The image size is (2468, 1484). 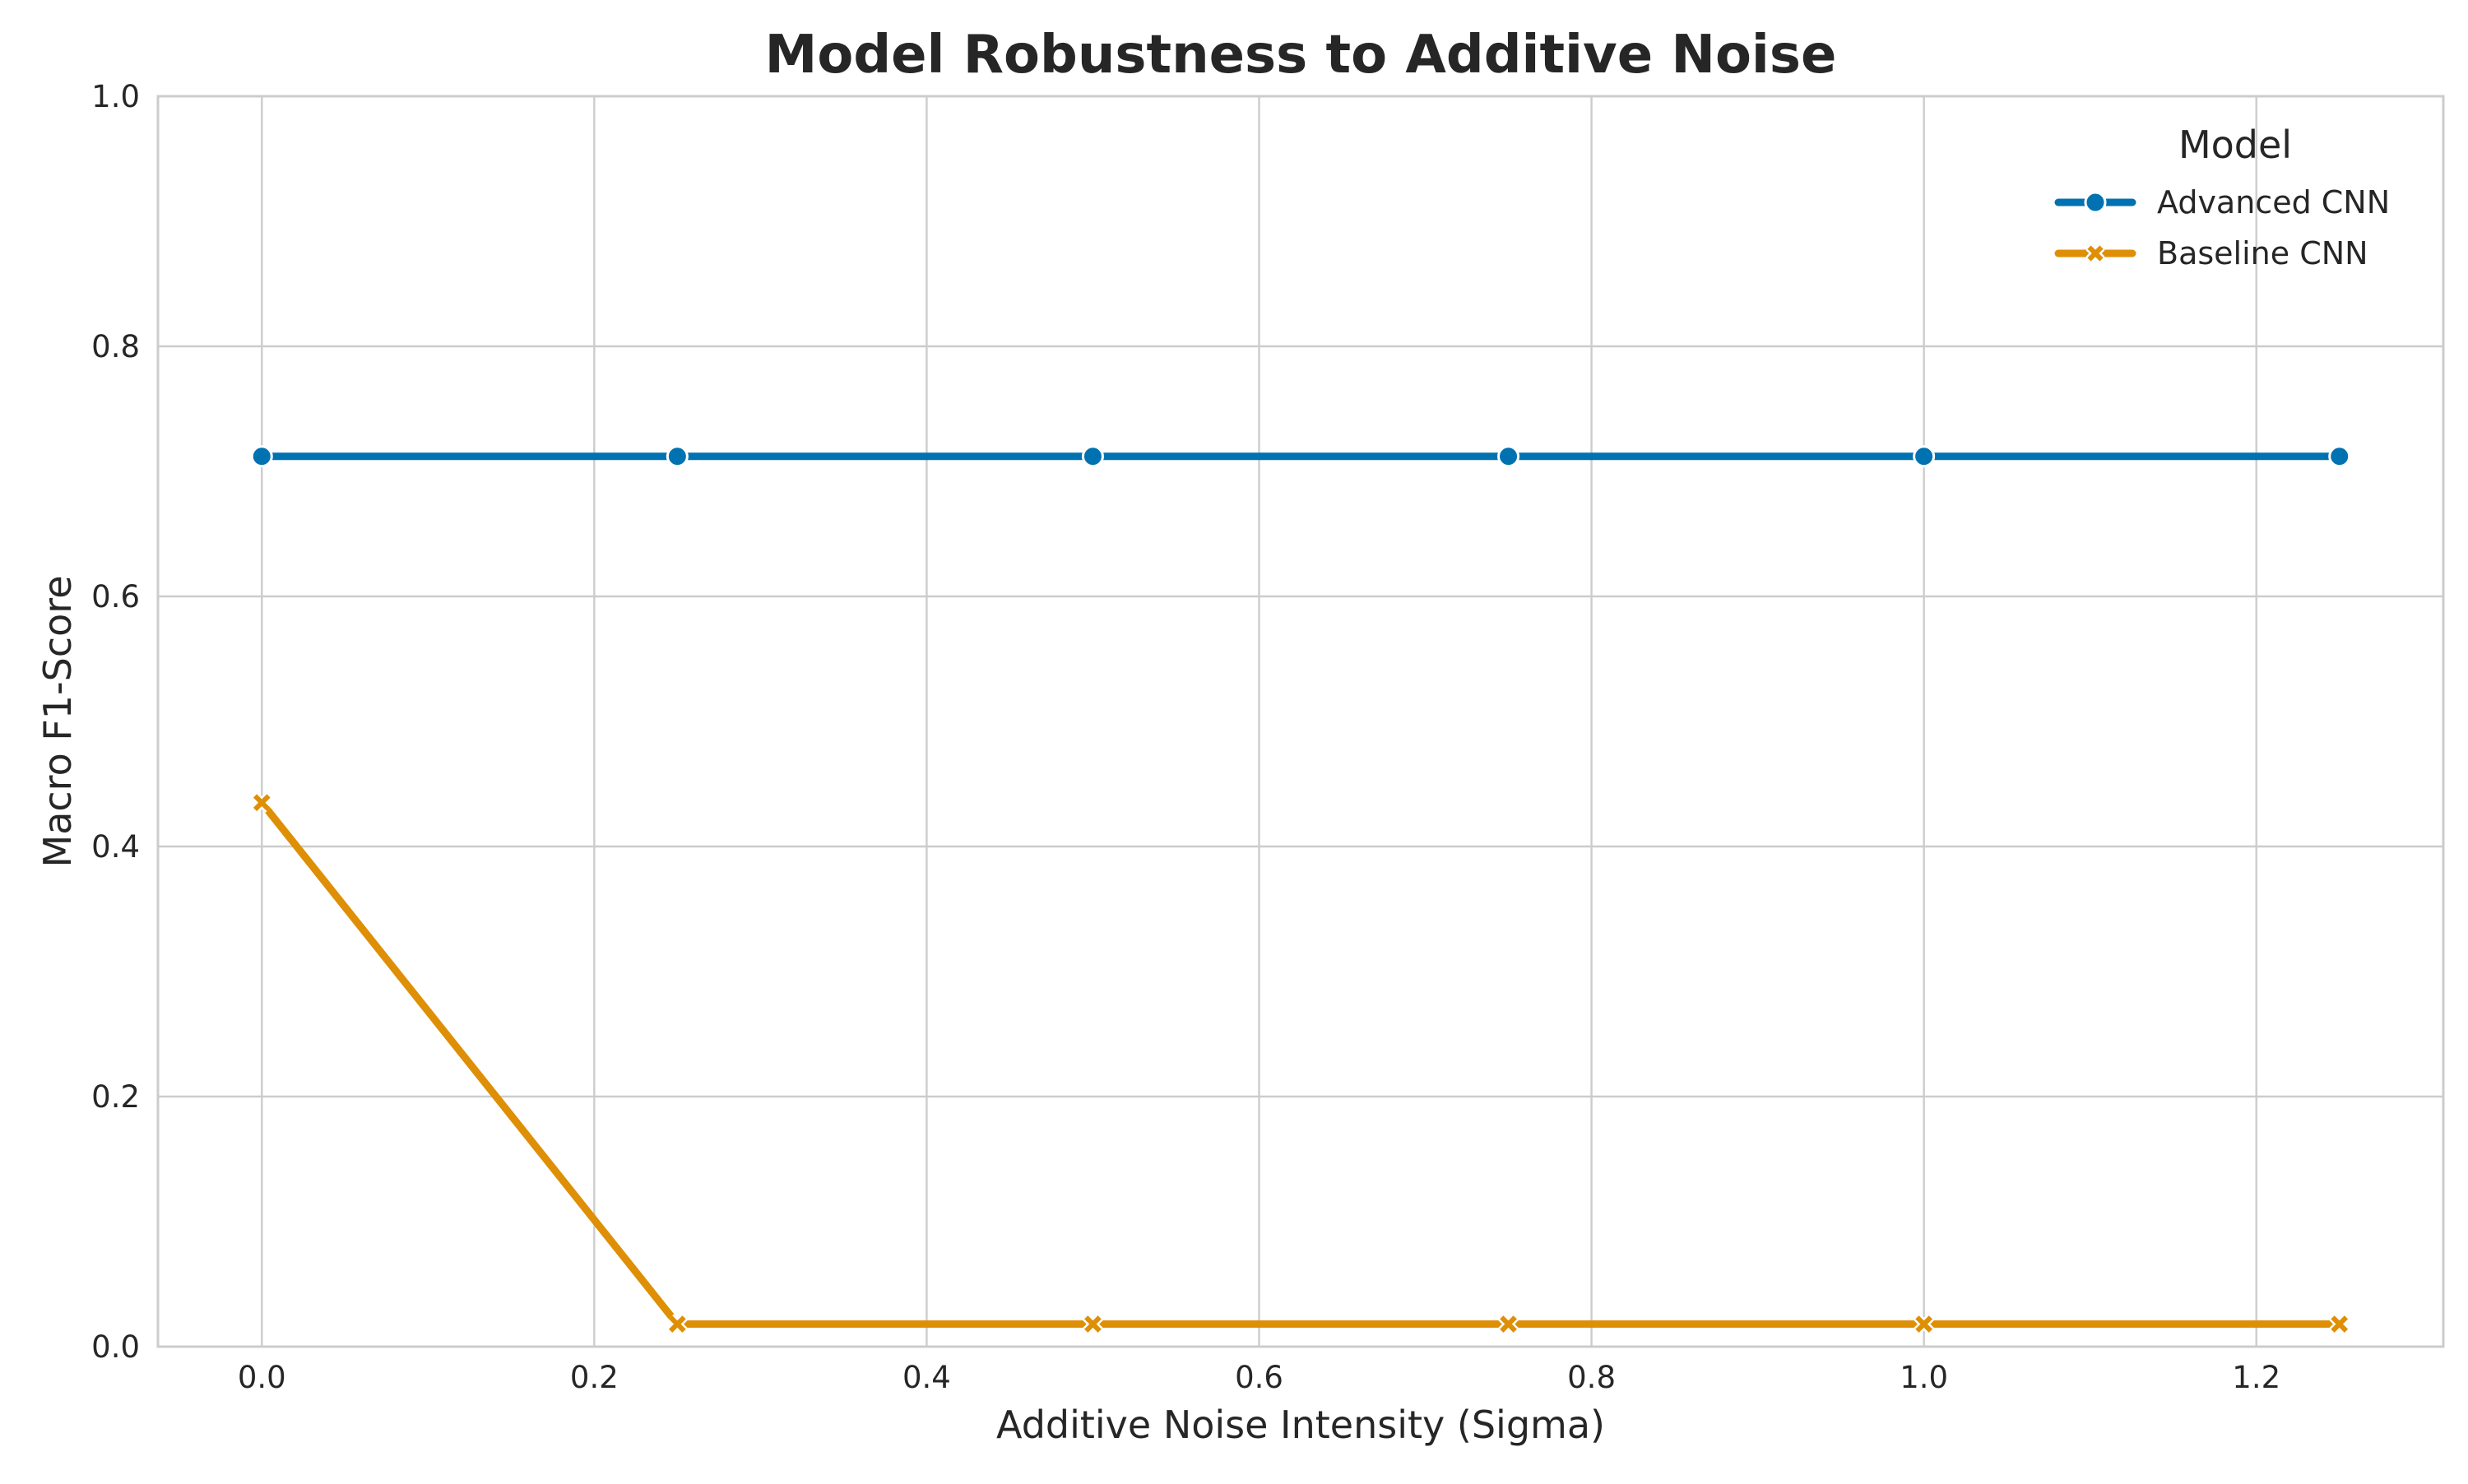 What do you see at coordinates (2222, 228) in the screenshot?
I see `legend-items: Advanced CNN Baseline CNN` at bounding box center [2222, 228].